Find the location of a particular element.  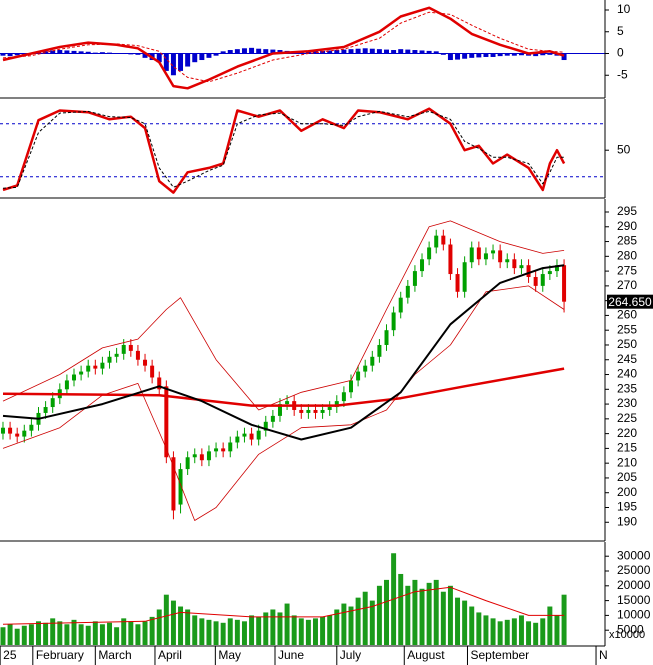

panel is located at coordinates (283, 599).